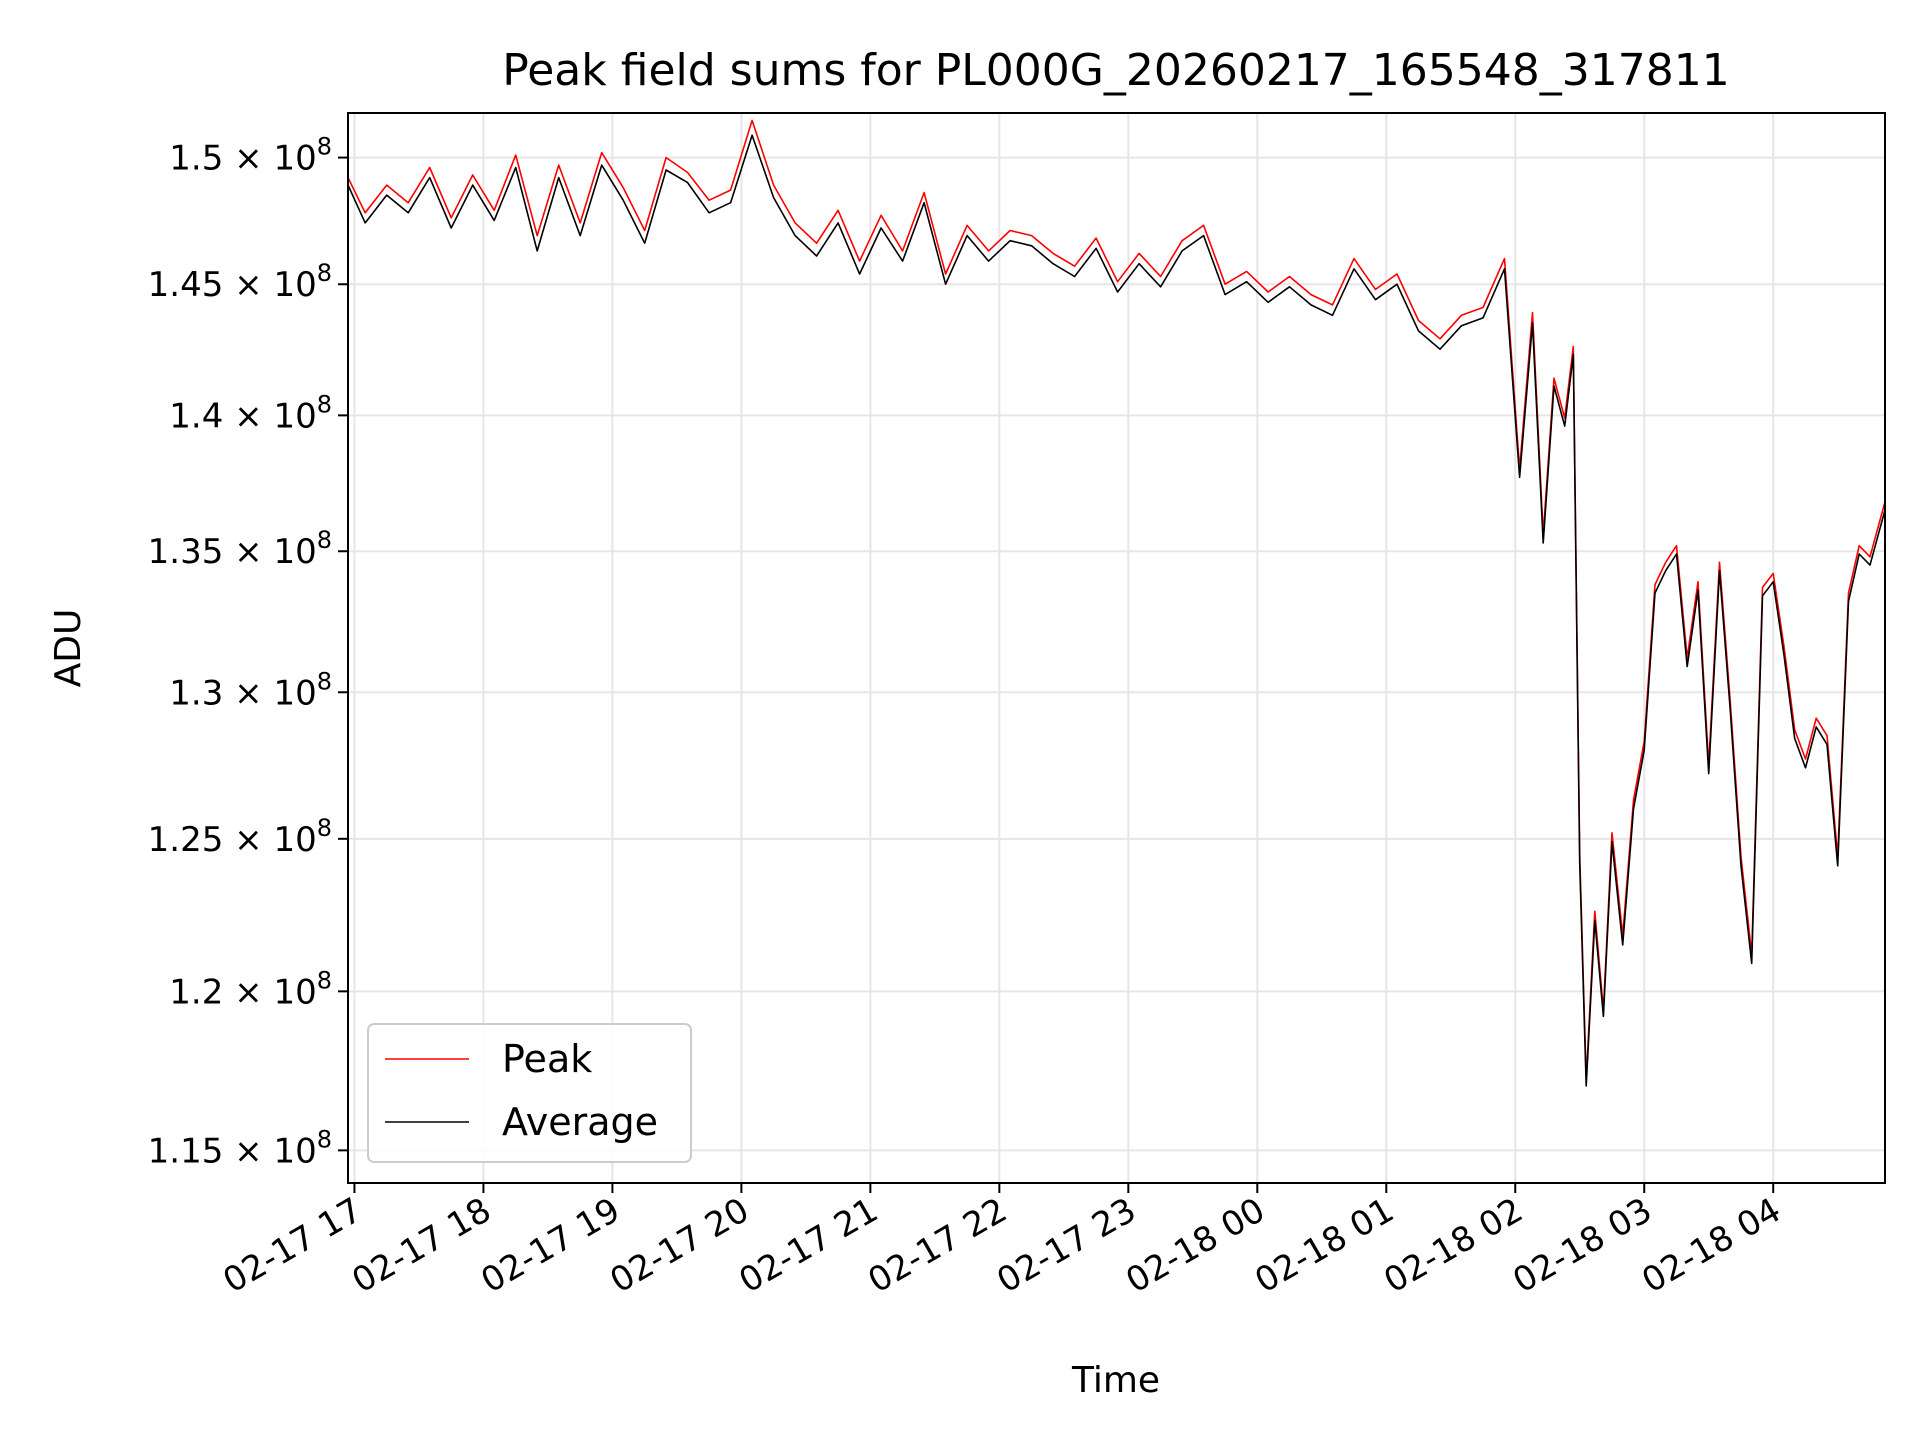  What do you see at coordinates (240, 282) in the screenshot?
I see `y-tick-label: 1.45 × 108` at bounding box center [240, 282].